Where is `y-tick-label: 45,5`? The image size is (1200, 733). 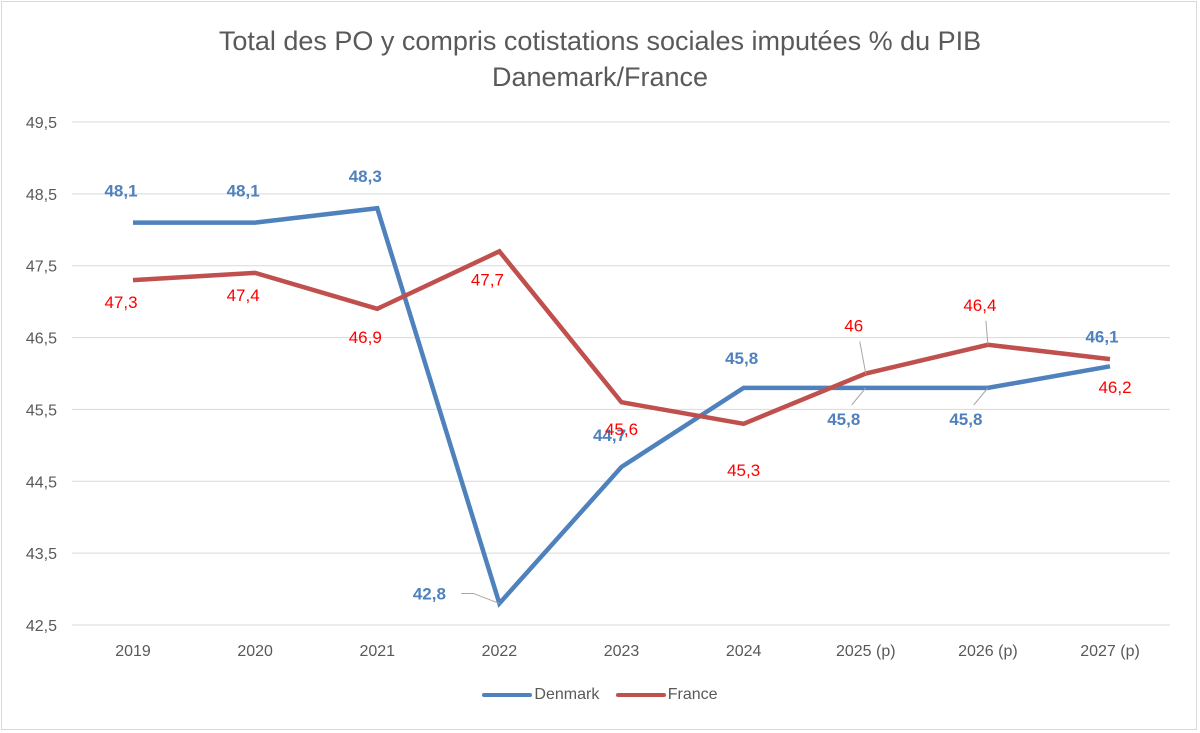 y-tick-label: 45,5 is located at coordinates (41, 410).